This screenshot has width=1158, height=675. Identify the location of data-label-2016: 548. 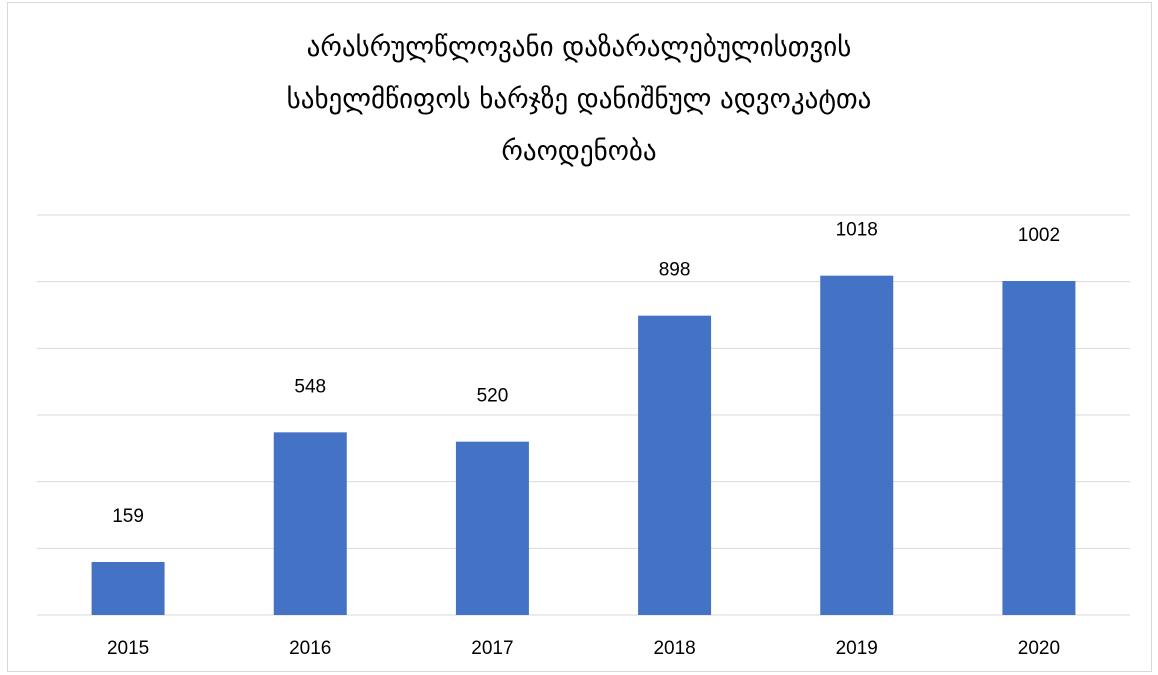
(310, 386).